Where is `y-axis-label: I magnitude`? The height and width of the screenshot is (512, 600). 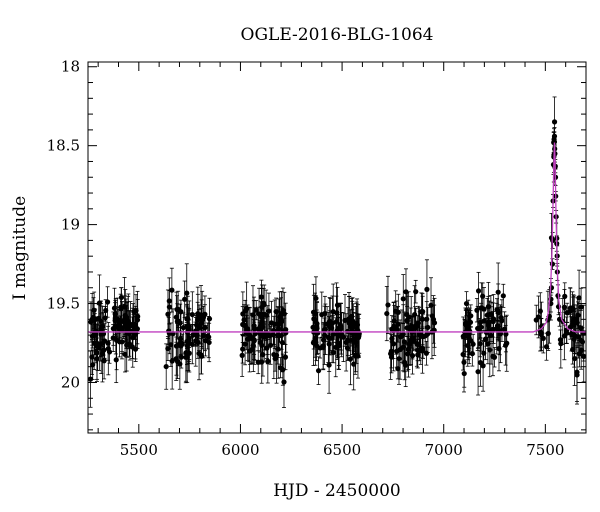 y-axis-label: I magnitude is located at coordinates (20, 248).